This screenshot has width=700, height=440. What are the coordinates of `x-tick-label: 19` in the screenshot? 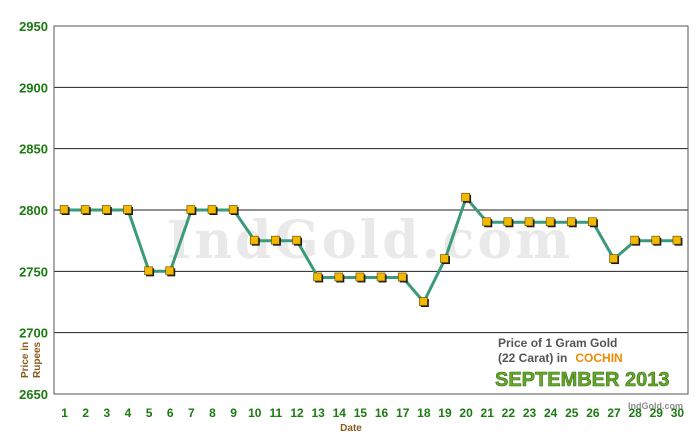 It's located at (445, 413).